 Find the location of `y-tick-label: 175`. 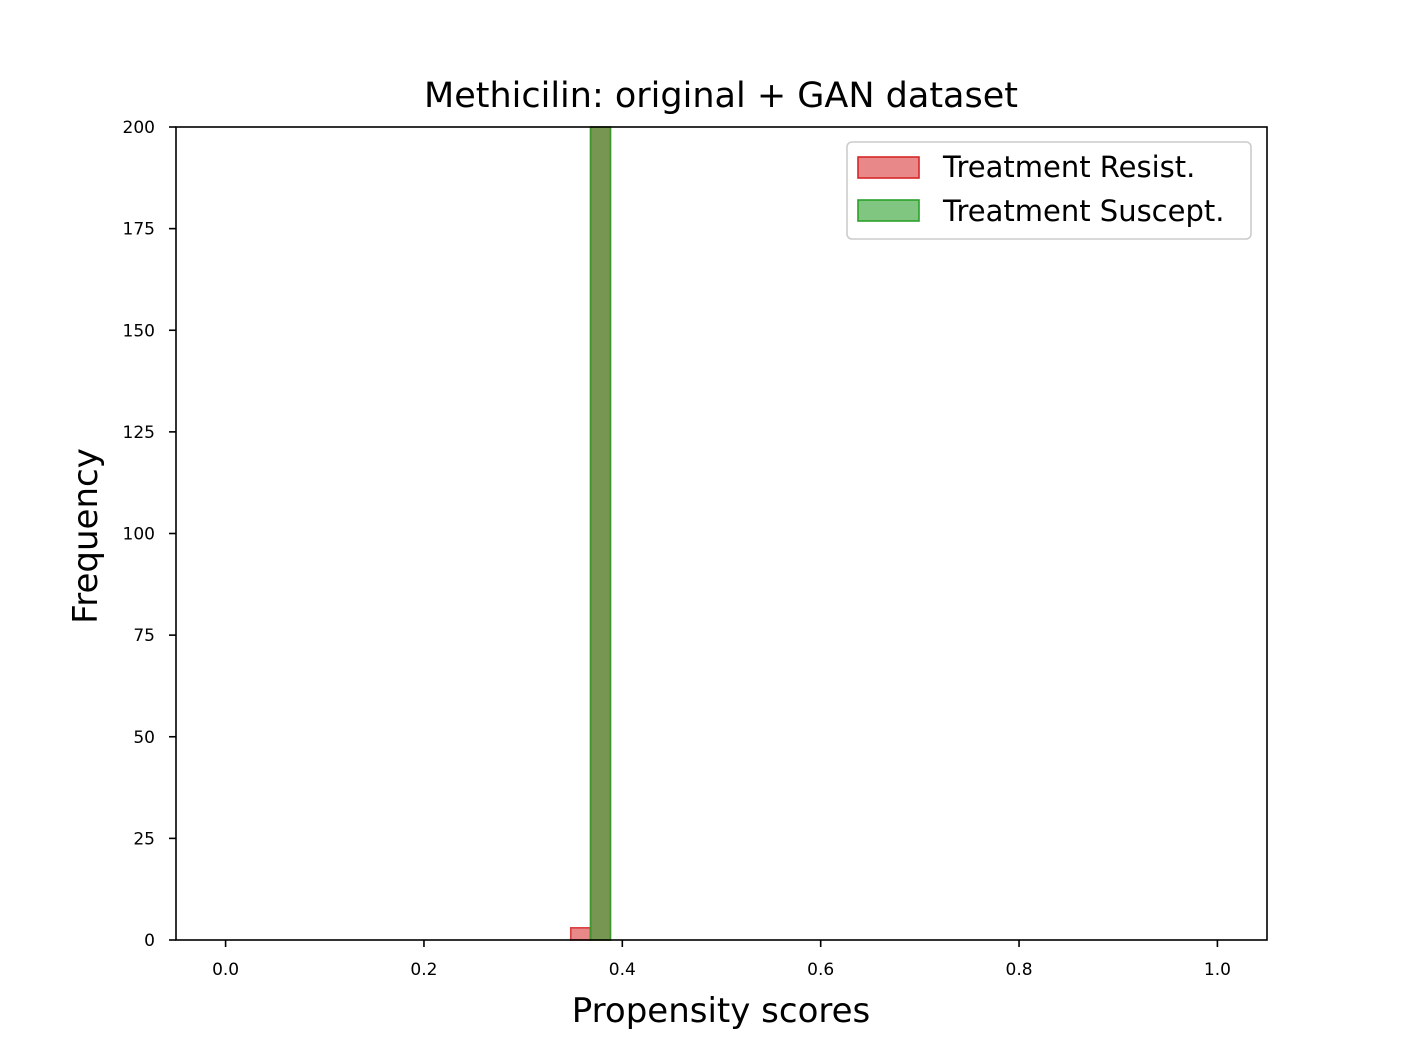

y-tick-label: 175 is located at coordinates (139, 230).